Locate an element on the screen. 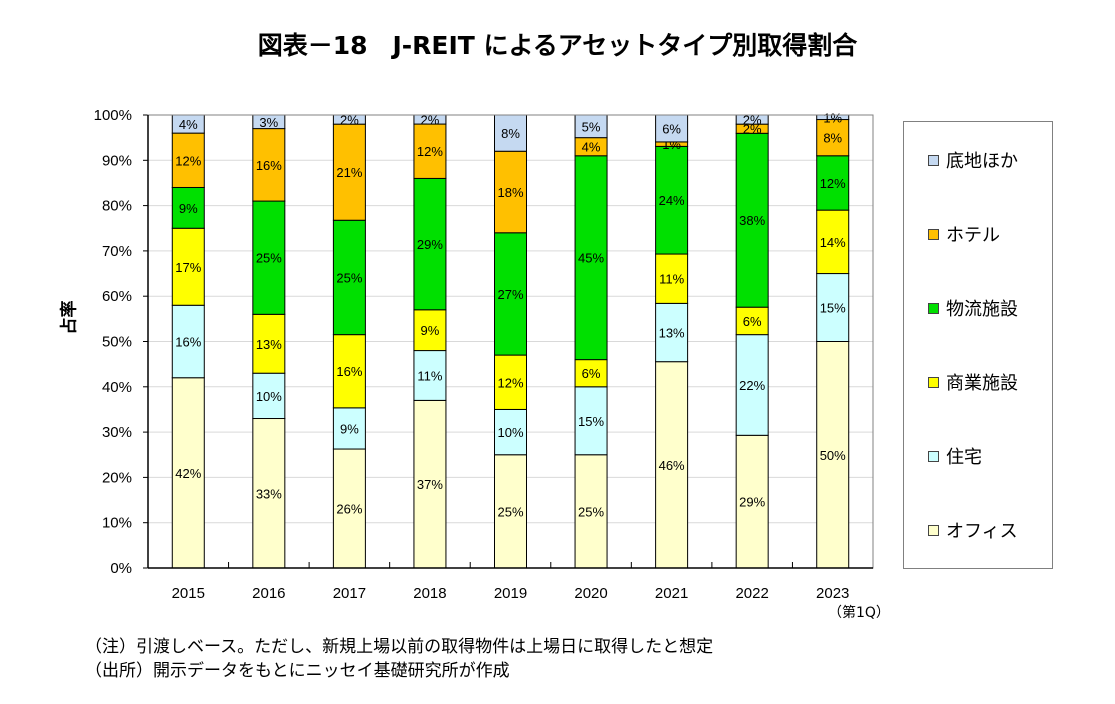 This screenshot has width=1115, height=704. y-tick-label: 90% is located at coordinates (117, 160).